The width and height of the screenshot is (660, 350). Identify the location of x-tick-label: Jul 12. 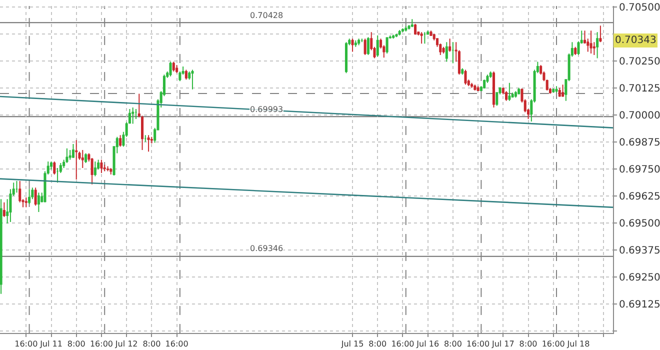
(126, 344).